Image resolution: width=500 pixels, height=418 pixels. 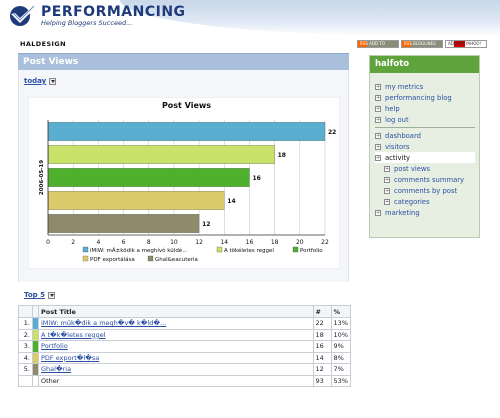 What do you see at coordinates (48, 242) in the screenshot?
I see `x-tick-label: 0` at bounding box center [48, 242].